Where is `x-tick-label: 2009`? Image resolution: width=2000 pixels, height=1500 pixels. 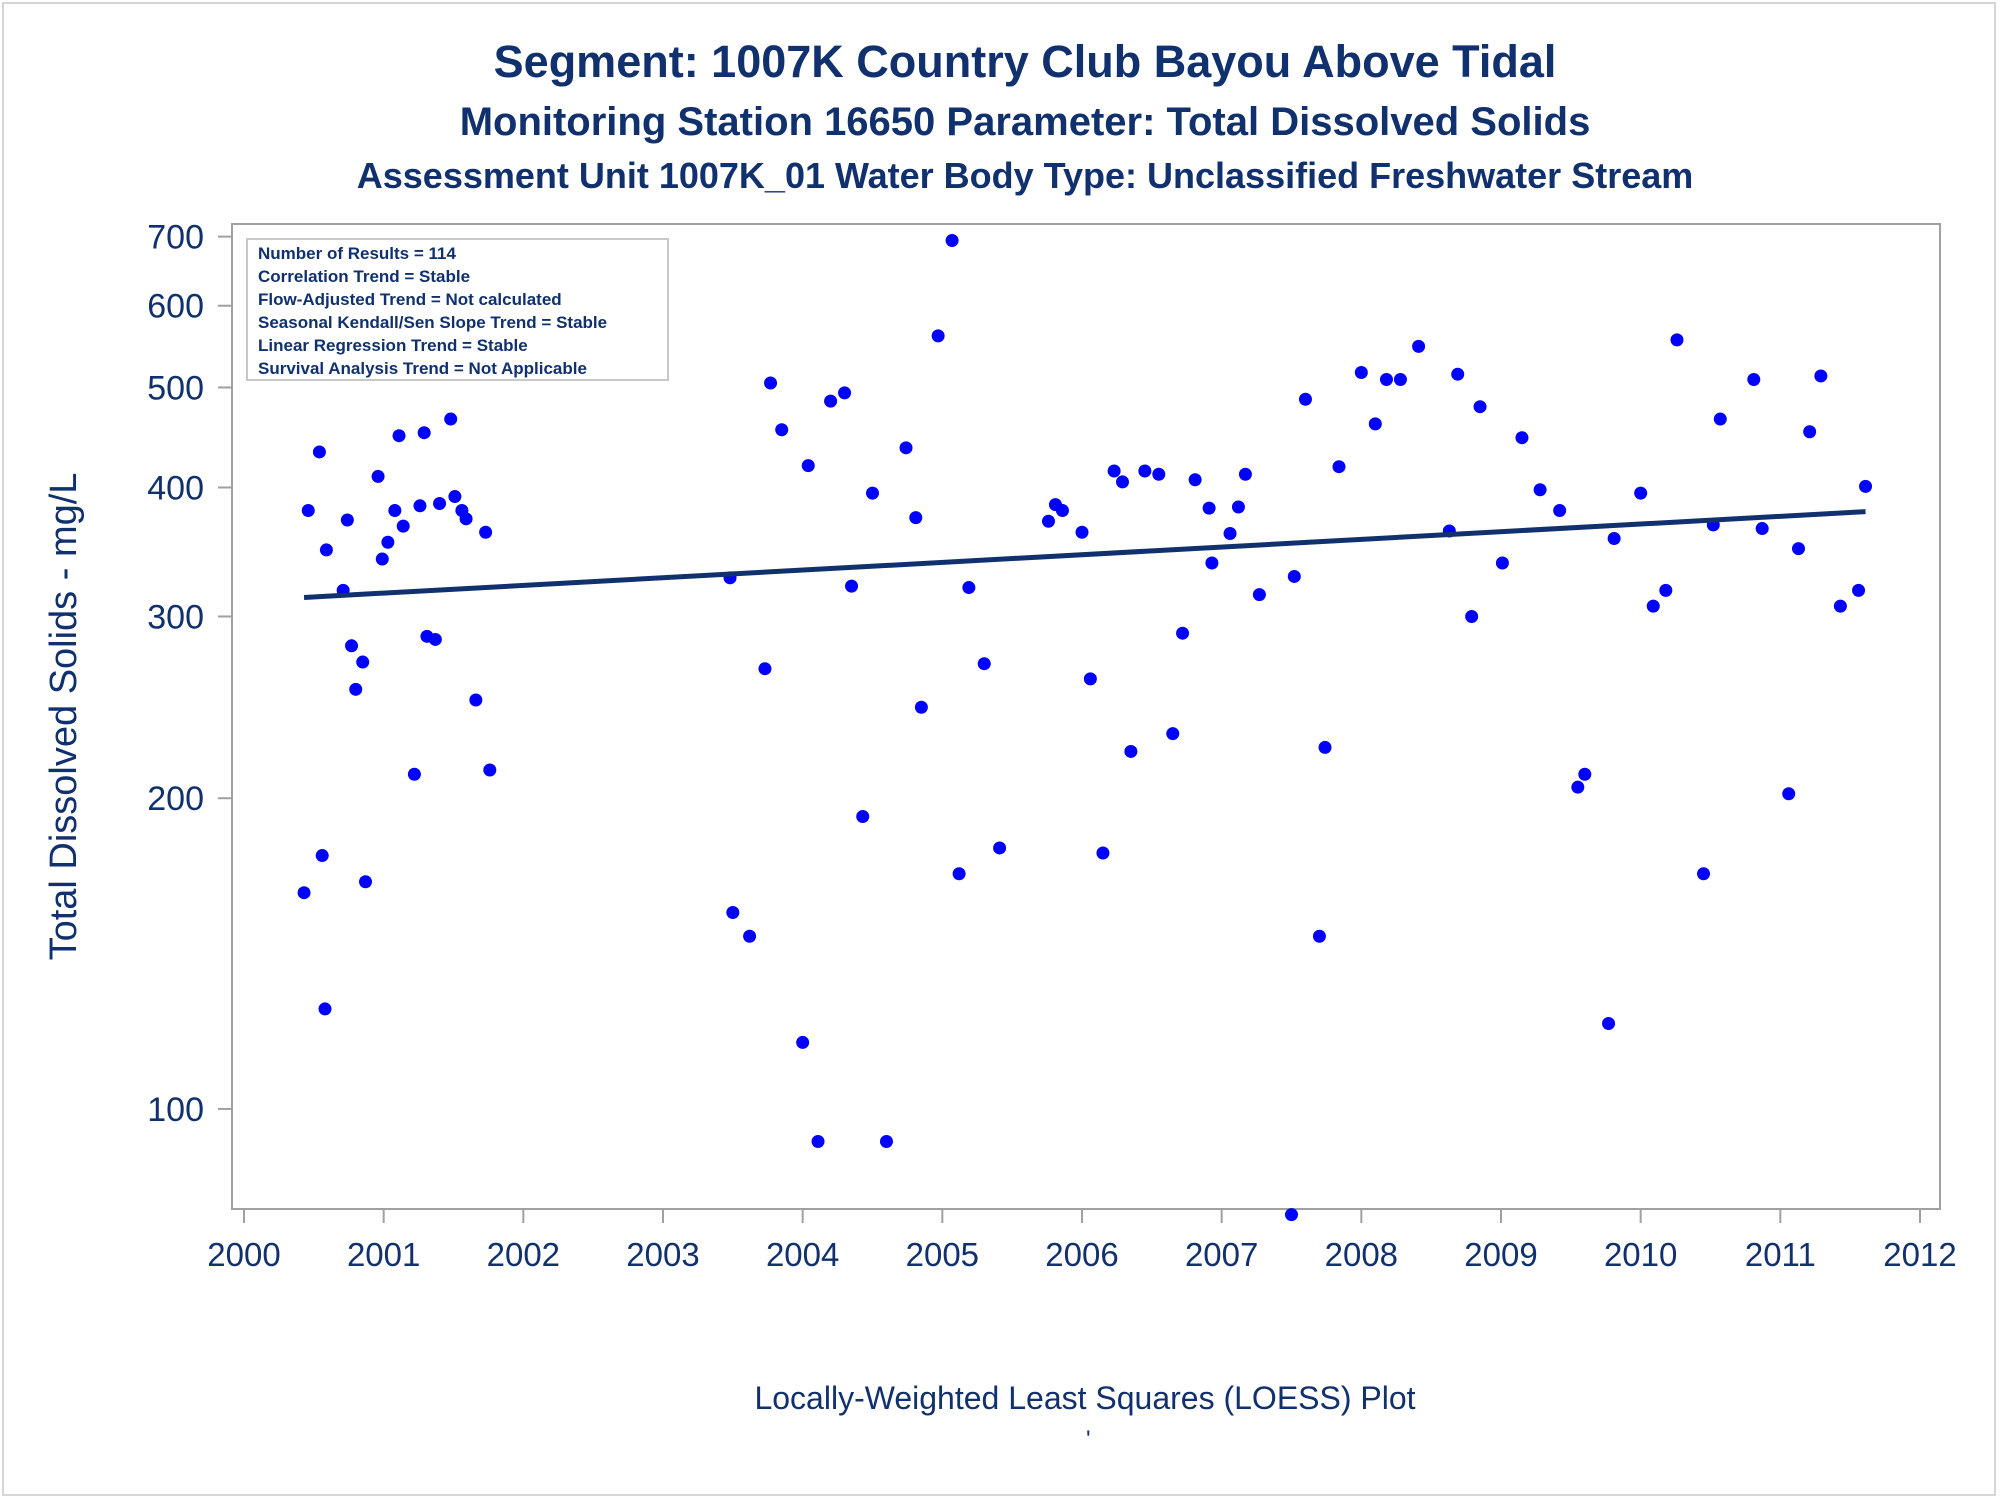 x-tick-label: 2009 is located at coordinates (1500, 1254).